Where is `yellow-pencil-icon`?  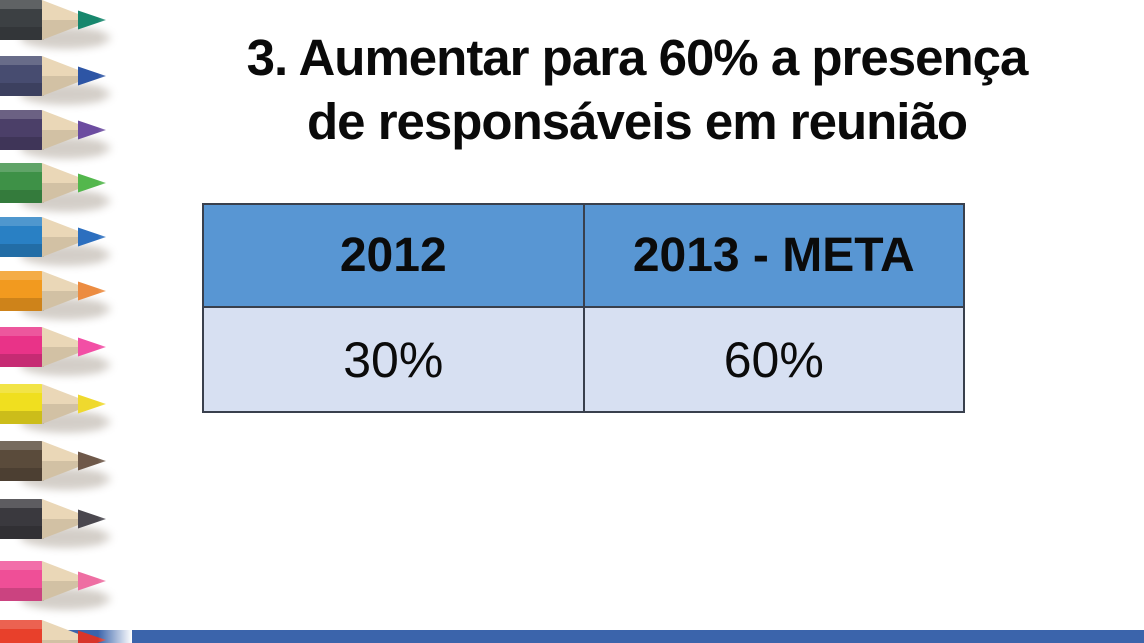 yellow-pencil-icon is located at coordinates (56, 408).